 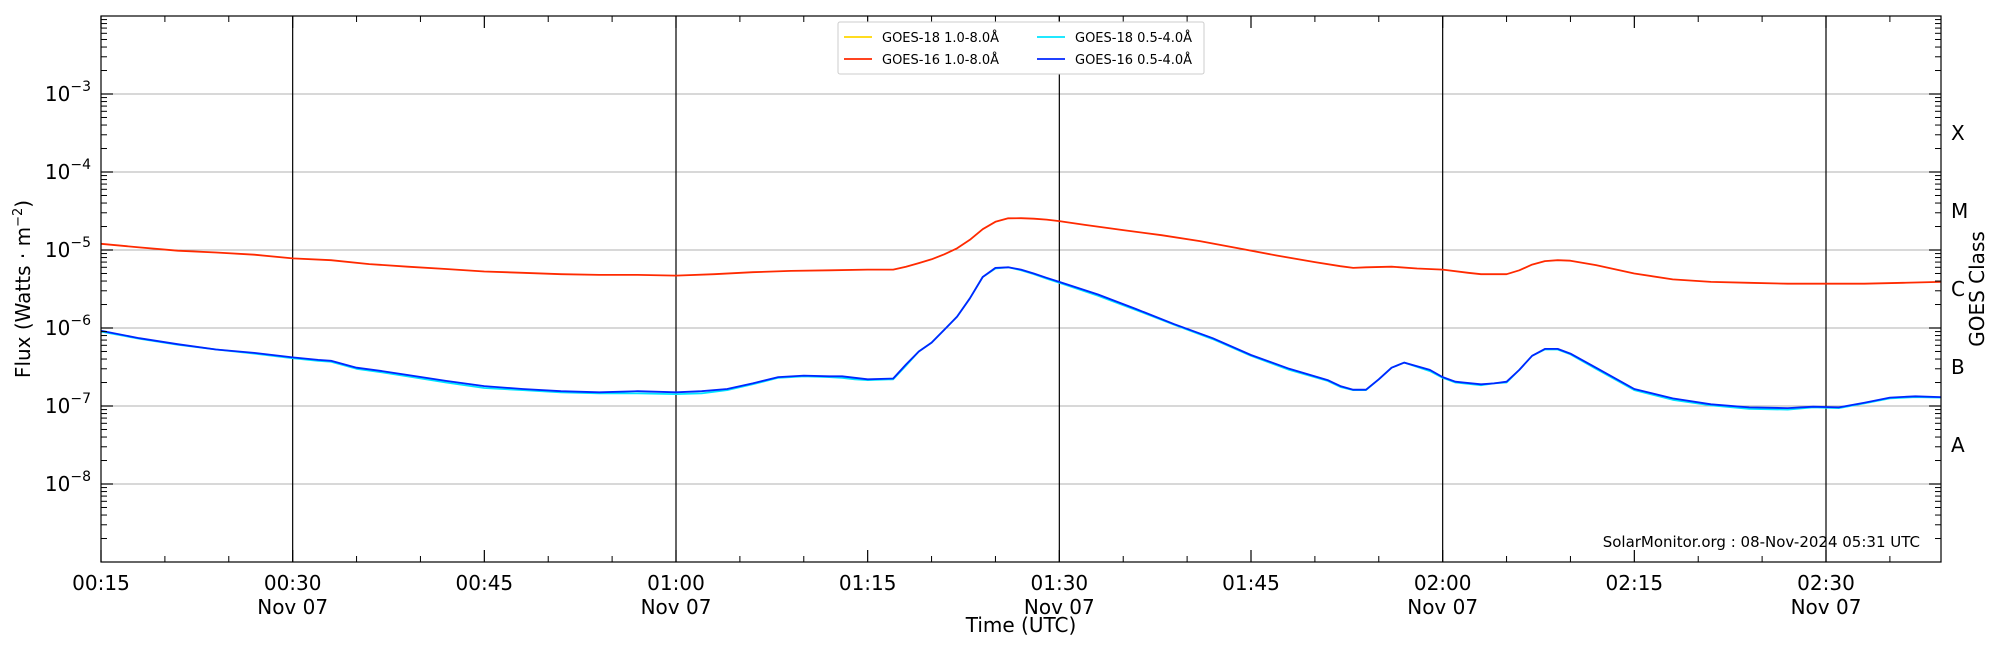 I want to click on y-tick-label: 10⁻⁸, so click(x=68, y=482).